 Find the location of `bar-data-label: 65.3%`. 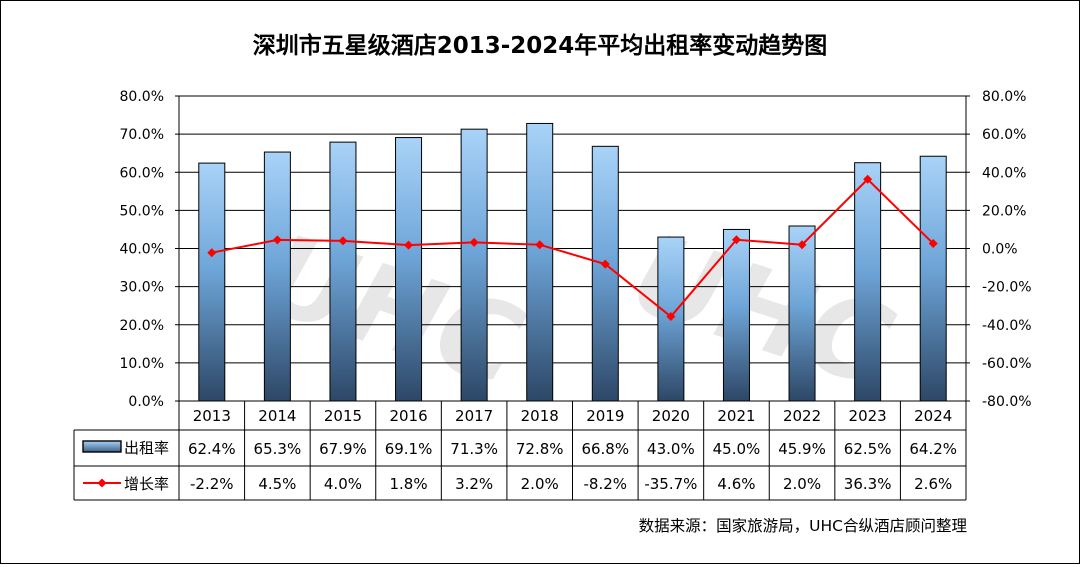

bar-data-label: 65.3% is located at coordinates (278, 449).